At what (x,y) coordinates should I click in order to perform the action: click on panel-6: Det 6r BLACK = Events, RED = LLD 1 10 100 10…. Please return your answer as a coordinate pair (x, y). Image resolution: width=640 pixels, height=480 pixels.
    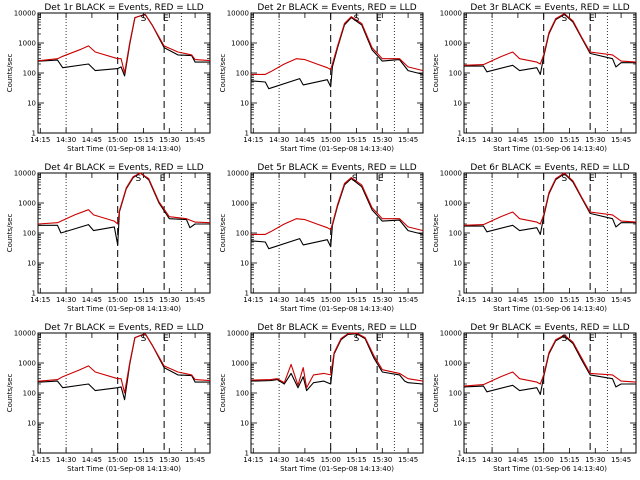
    Looking at the image, I should click on (534, 238).